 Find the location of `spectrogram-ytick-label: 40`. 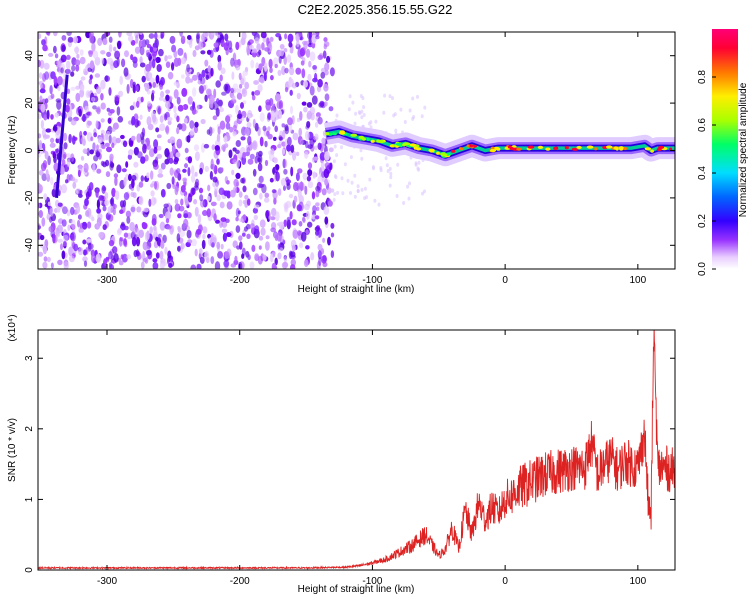

spectrogram-ytick-label: 40 is located at coordinates (29, 56).